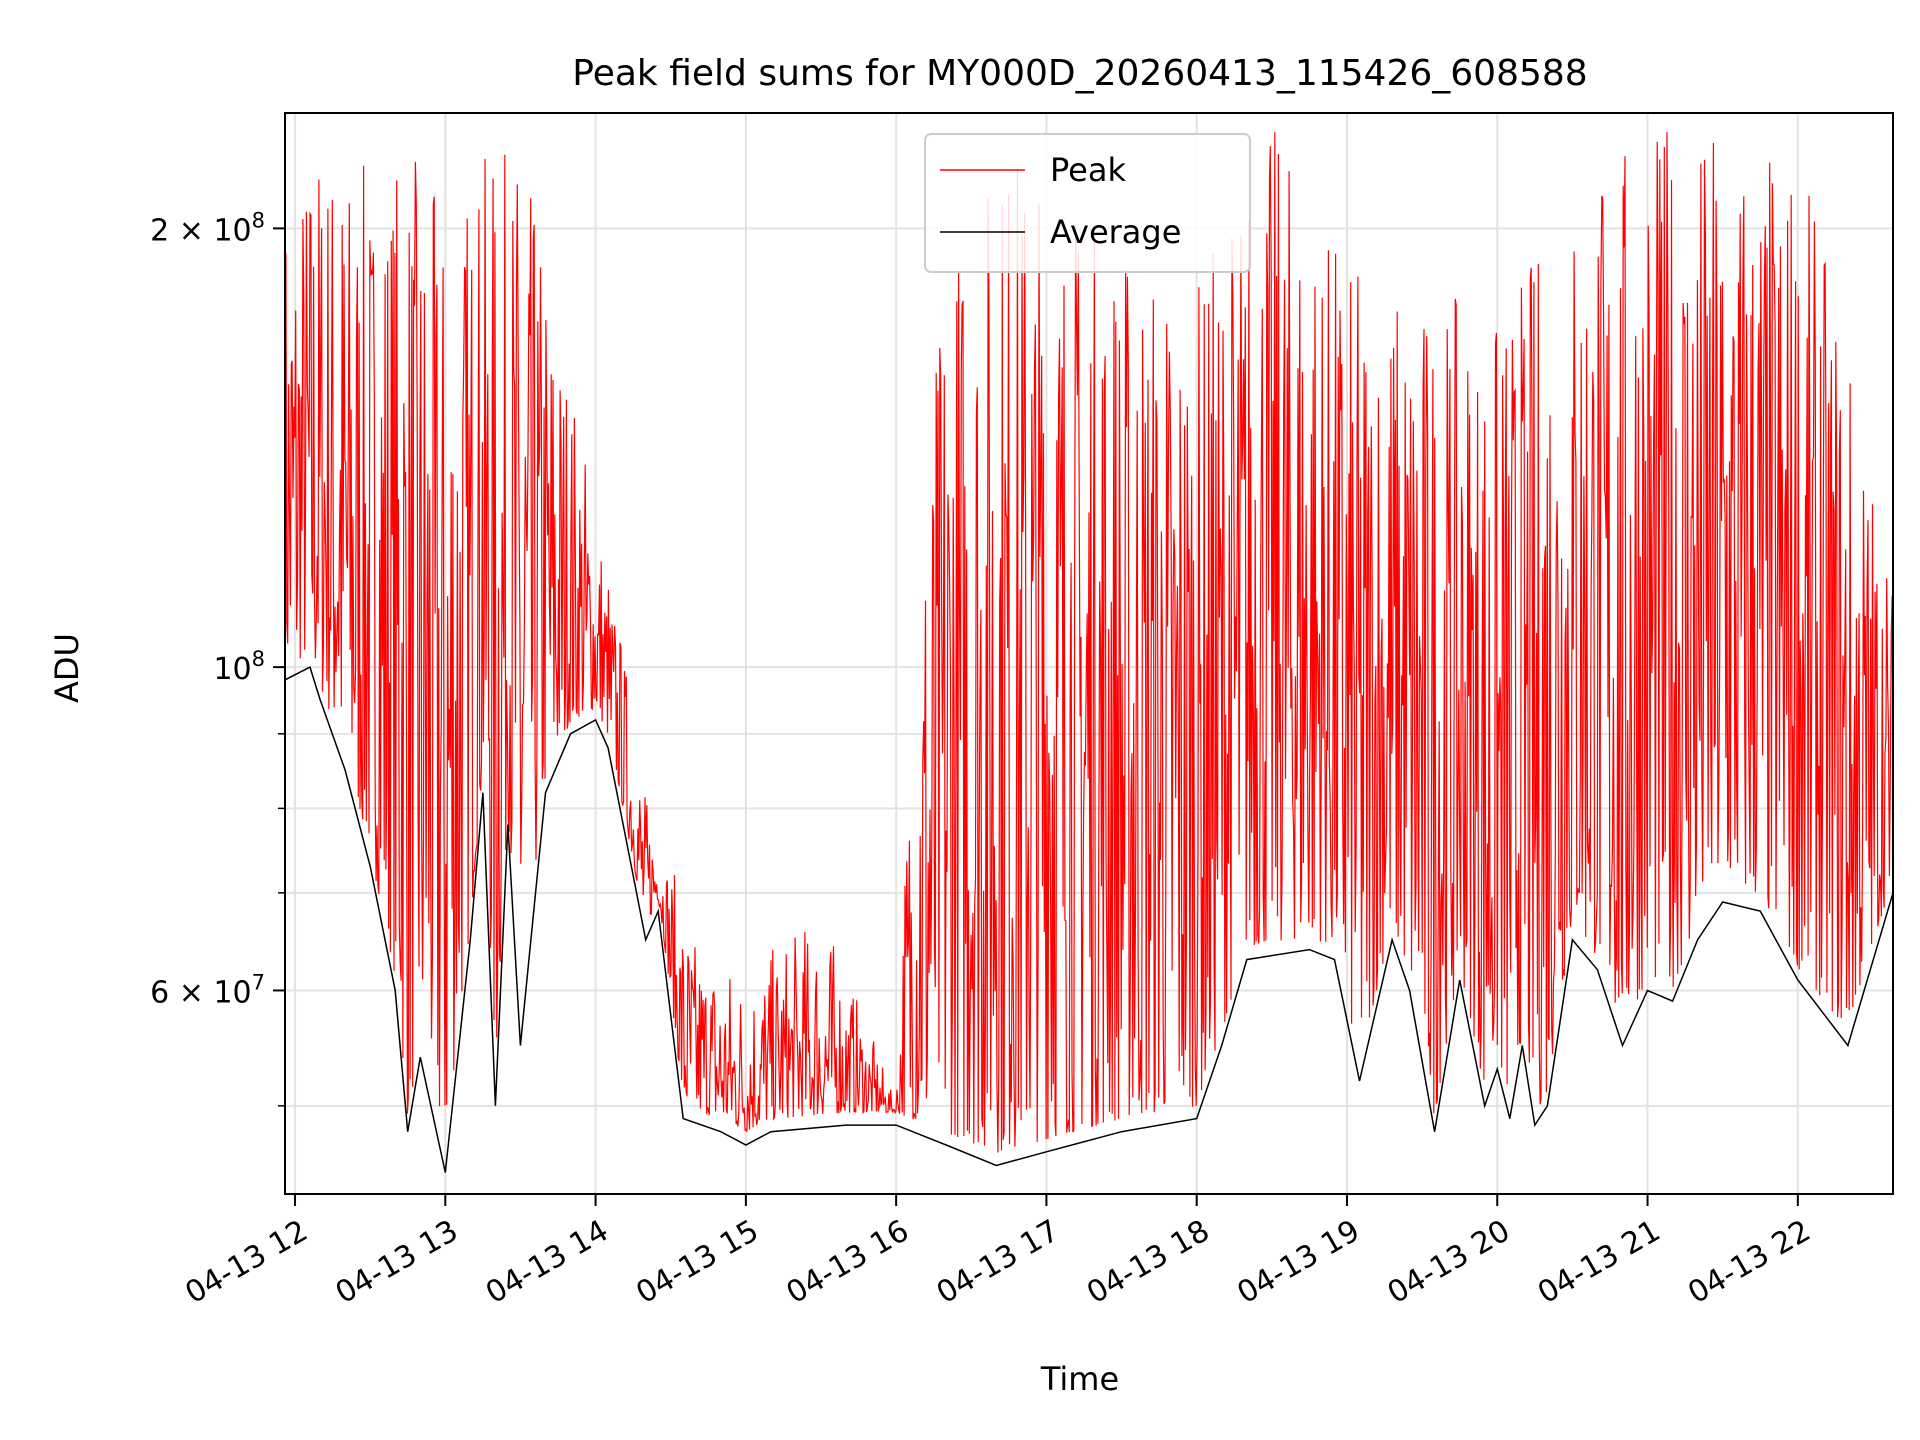 The width and height of the screenshot is (1920, 1440). I want to click on y-tick-label: 6 × 10⁷, so click(207, 990).